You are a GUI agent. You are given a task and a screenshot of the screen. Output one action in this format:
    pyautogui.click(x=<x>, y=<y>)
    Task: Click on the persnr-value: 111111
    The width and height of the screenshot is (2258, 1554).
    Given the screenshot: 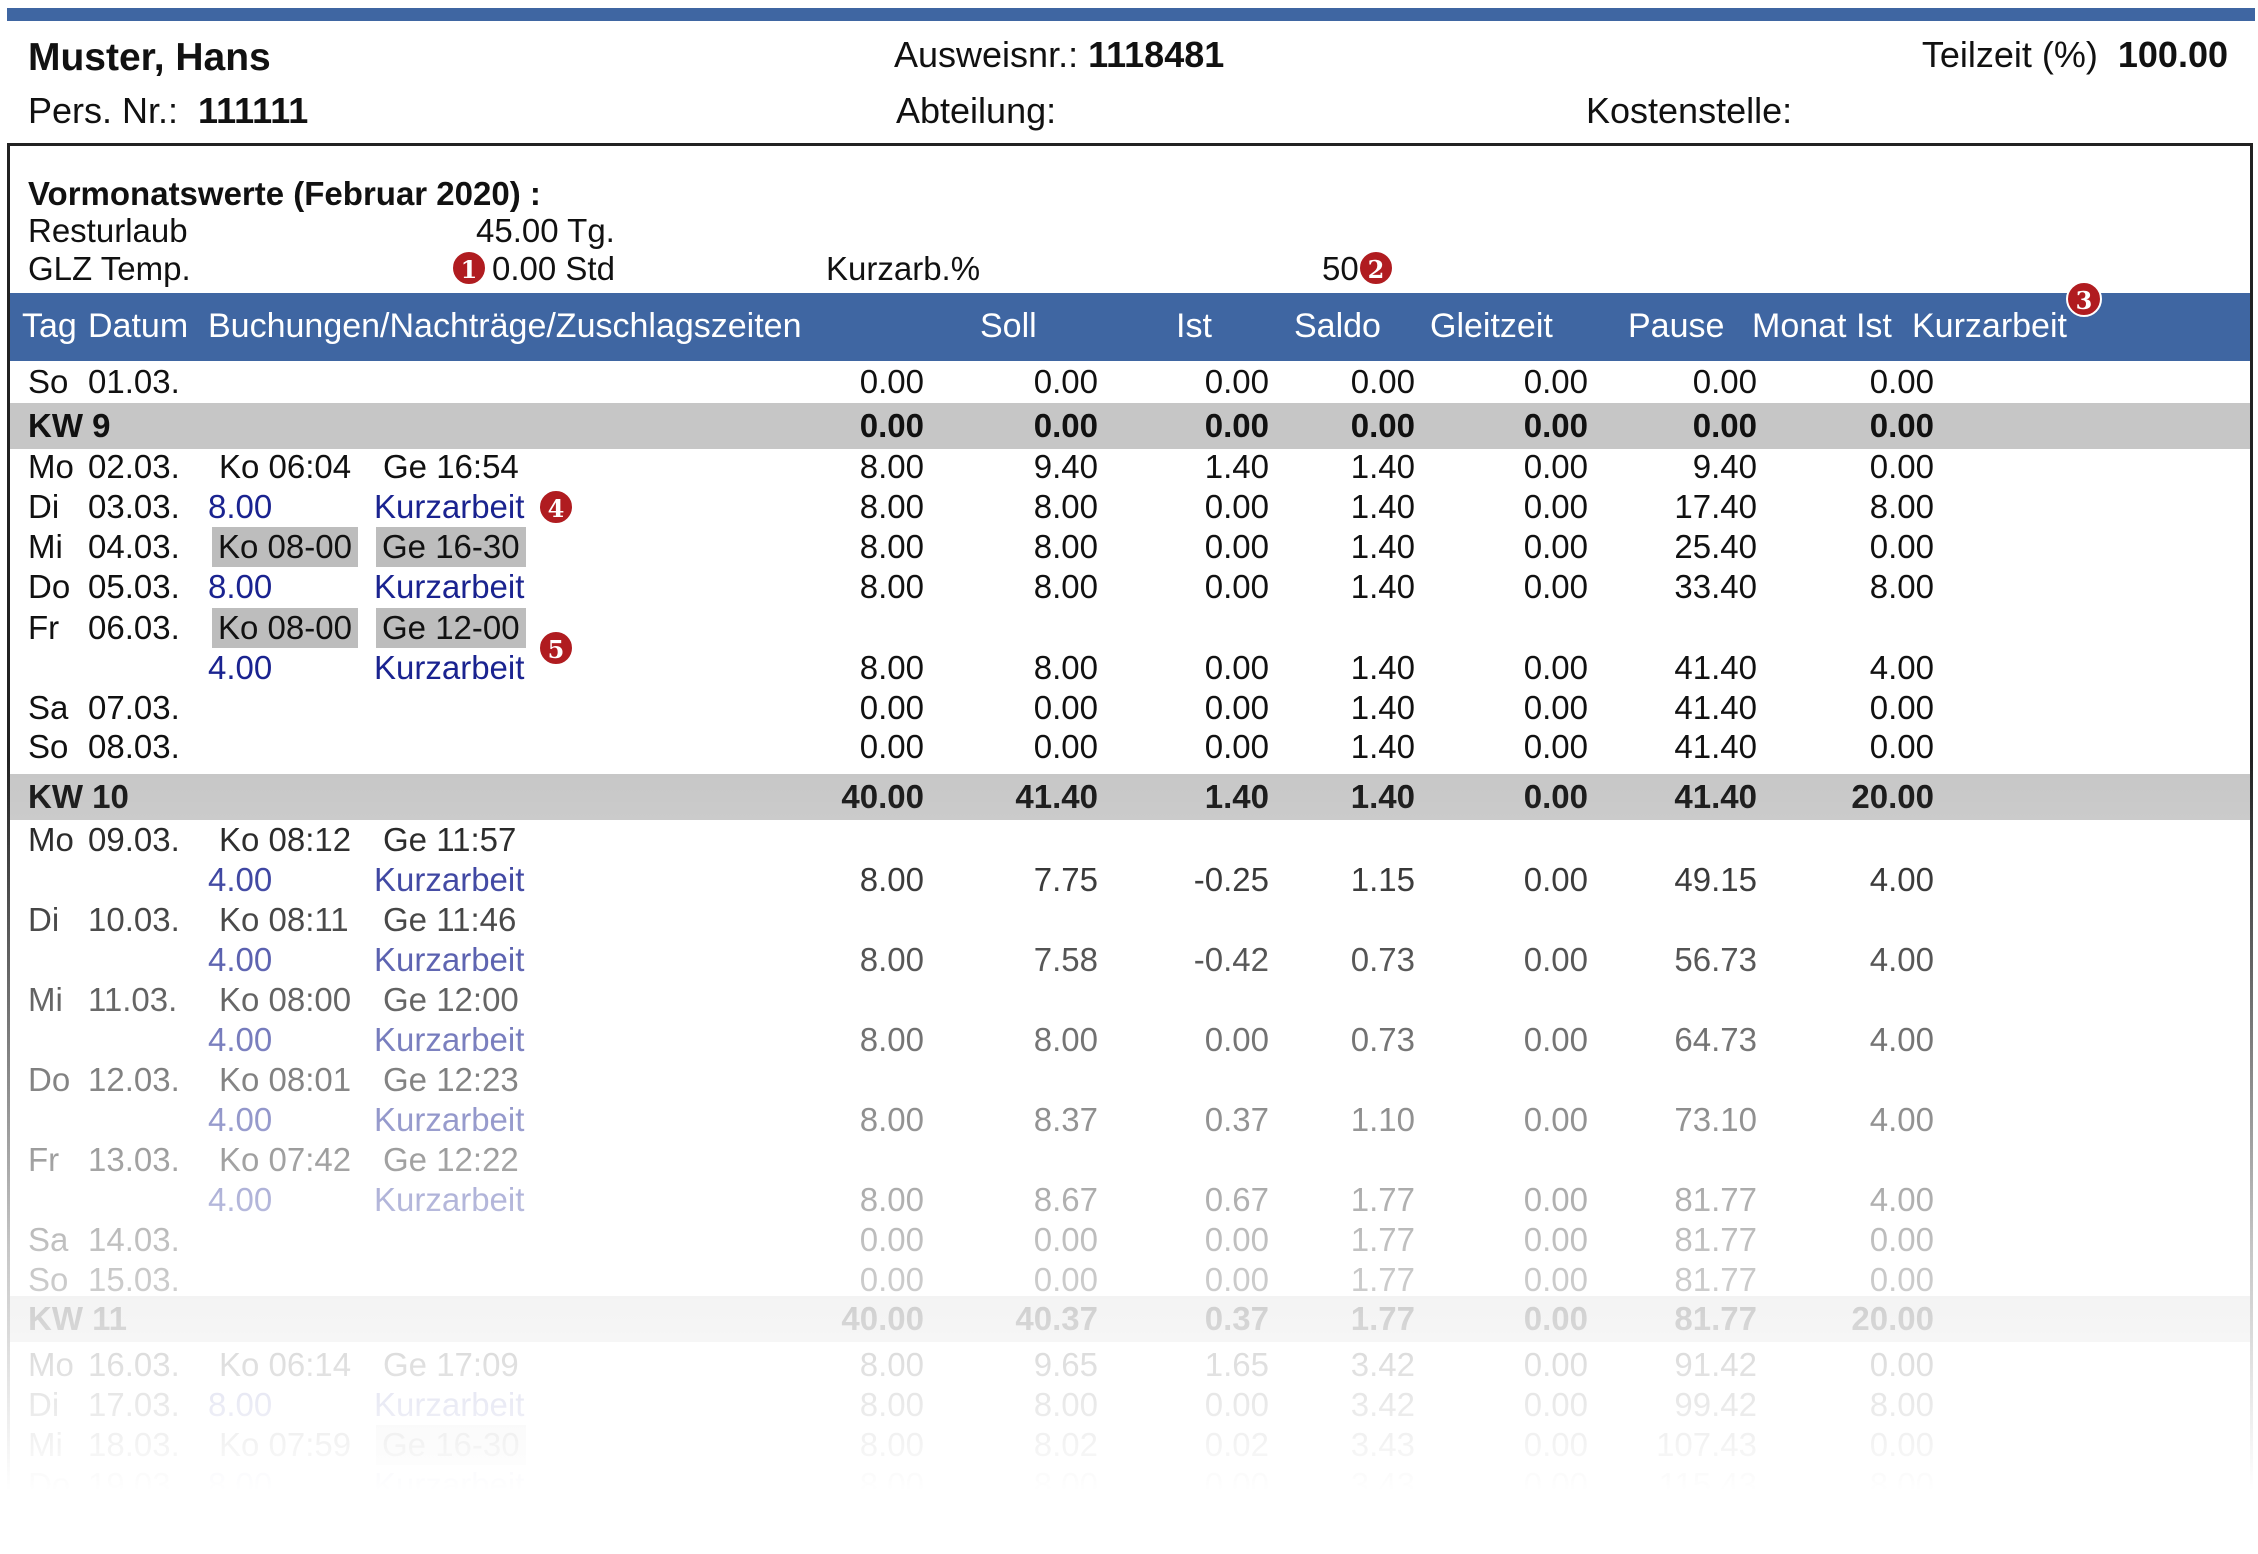 What is the action you would take?
    pyautogui.click(x=253, y=110)
    